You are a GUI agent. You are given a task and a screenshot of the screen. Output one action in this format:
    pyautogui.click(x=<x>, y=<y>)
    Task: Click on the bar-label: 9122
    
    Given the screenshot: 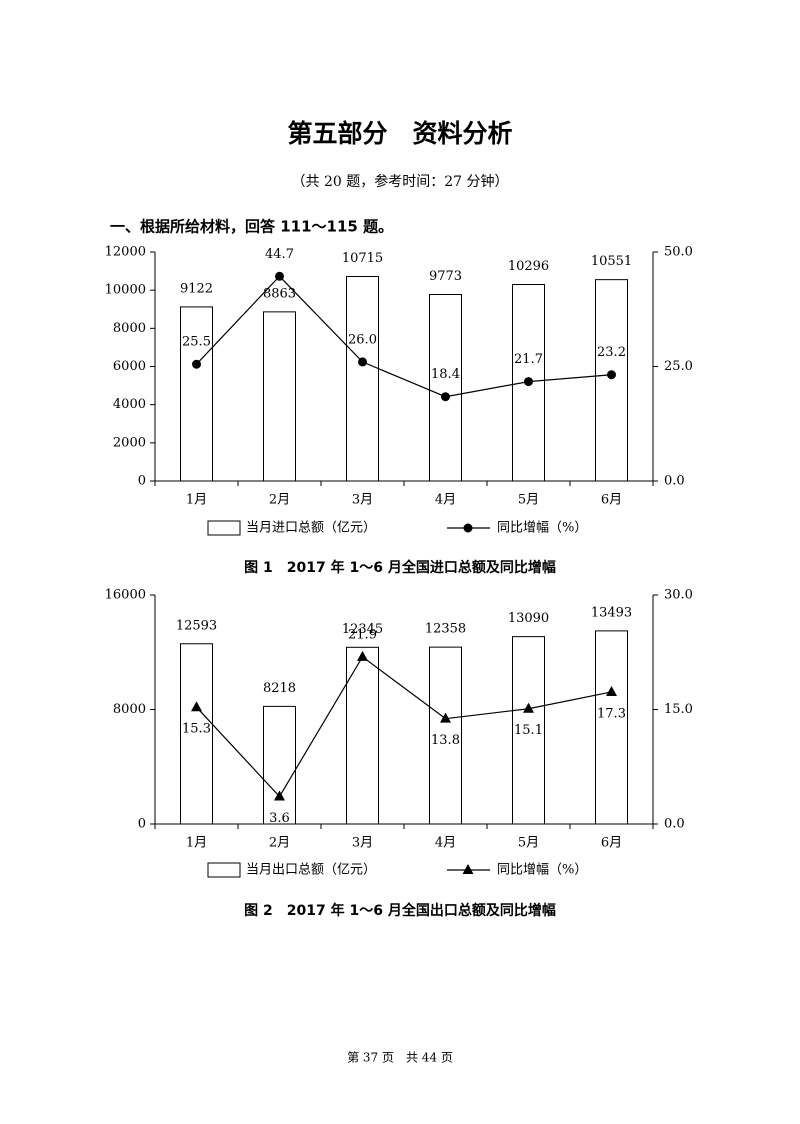 What is the action you would take?
    pyautogui.click(x=196, y=288)
    